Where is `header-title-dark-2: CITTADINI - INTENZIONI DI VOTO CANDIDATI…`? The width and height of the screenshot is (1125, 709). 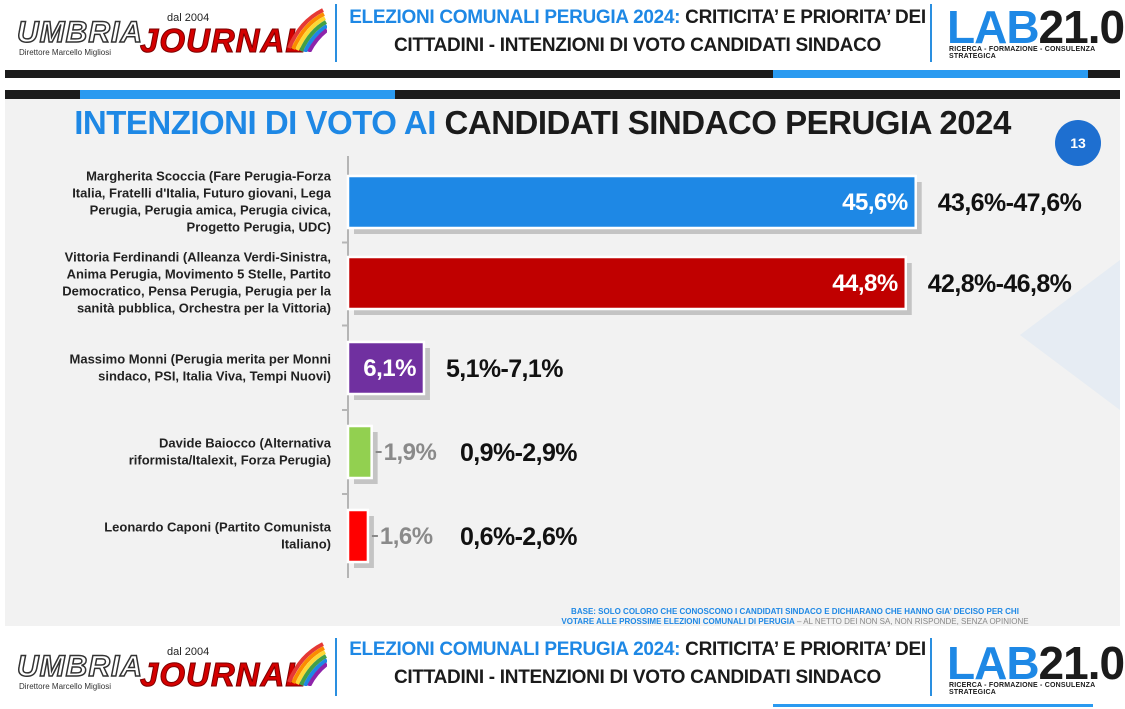
header-title-dark-2: CITTADINI - INTENZIONI DI VOTO CANDIDATI… is located at coordinates (637, 45).